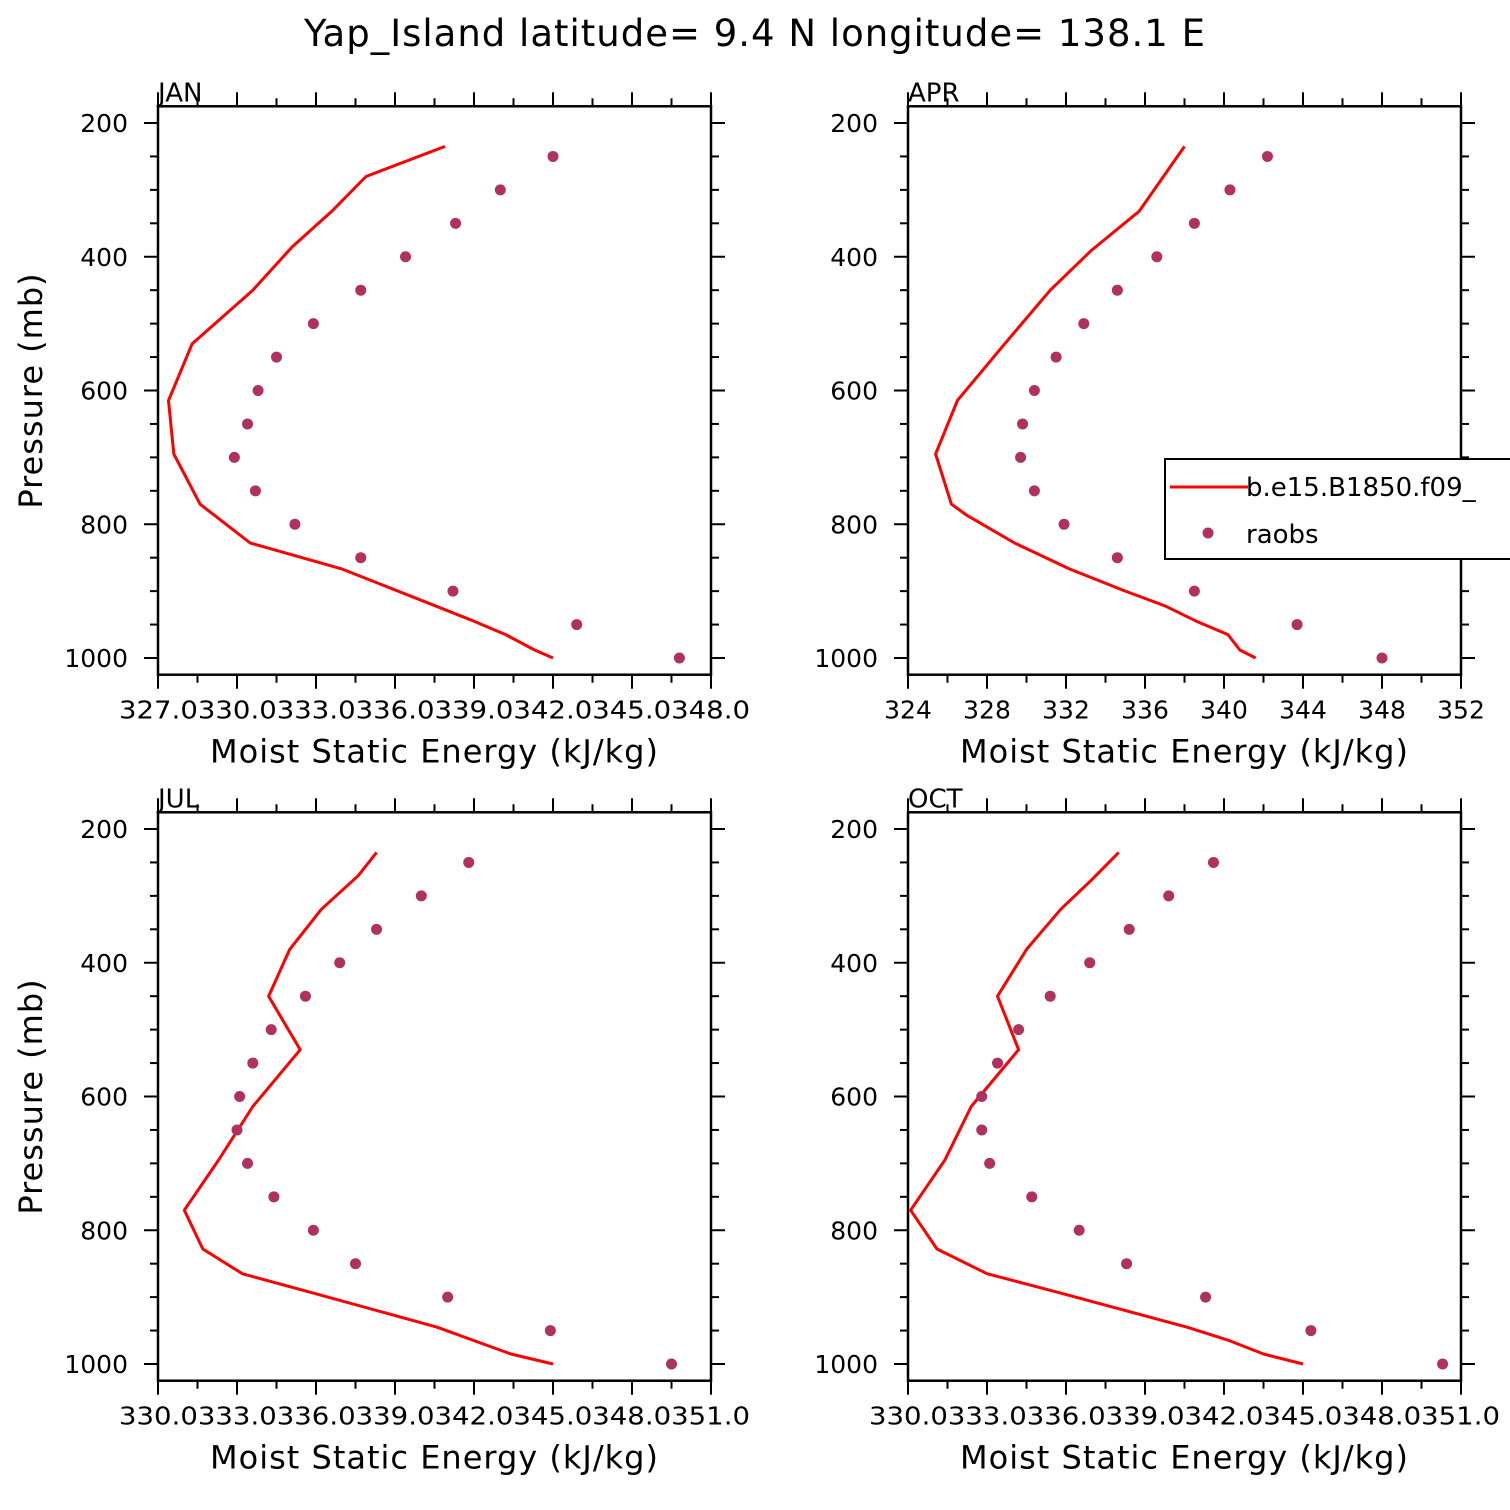 Image resolution: width=1510 pixels, height=1510 pixels. What do you see at coordinates (434, 1416) in the screenshot?
I see `x-tick-labels: 330.0333.0336.0339.0342.0345.0348.0351.0` at bounding box center [434, 1416].